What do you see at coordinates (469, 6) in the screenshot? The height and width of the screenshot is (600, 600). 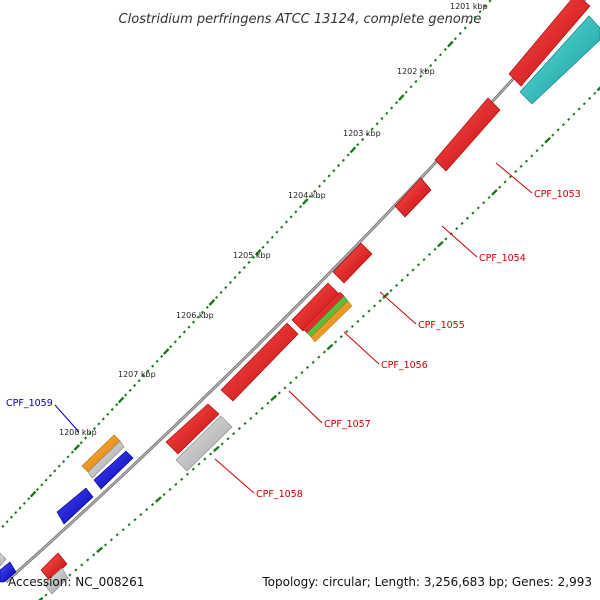 I see `tick-label-1201: 1201 kbp` at bounding box center [469, 6].